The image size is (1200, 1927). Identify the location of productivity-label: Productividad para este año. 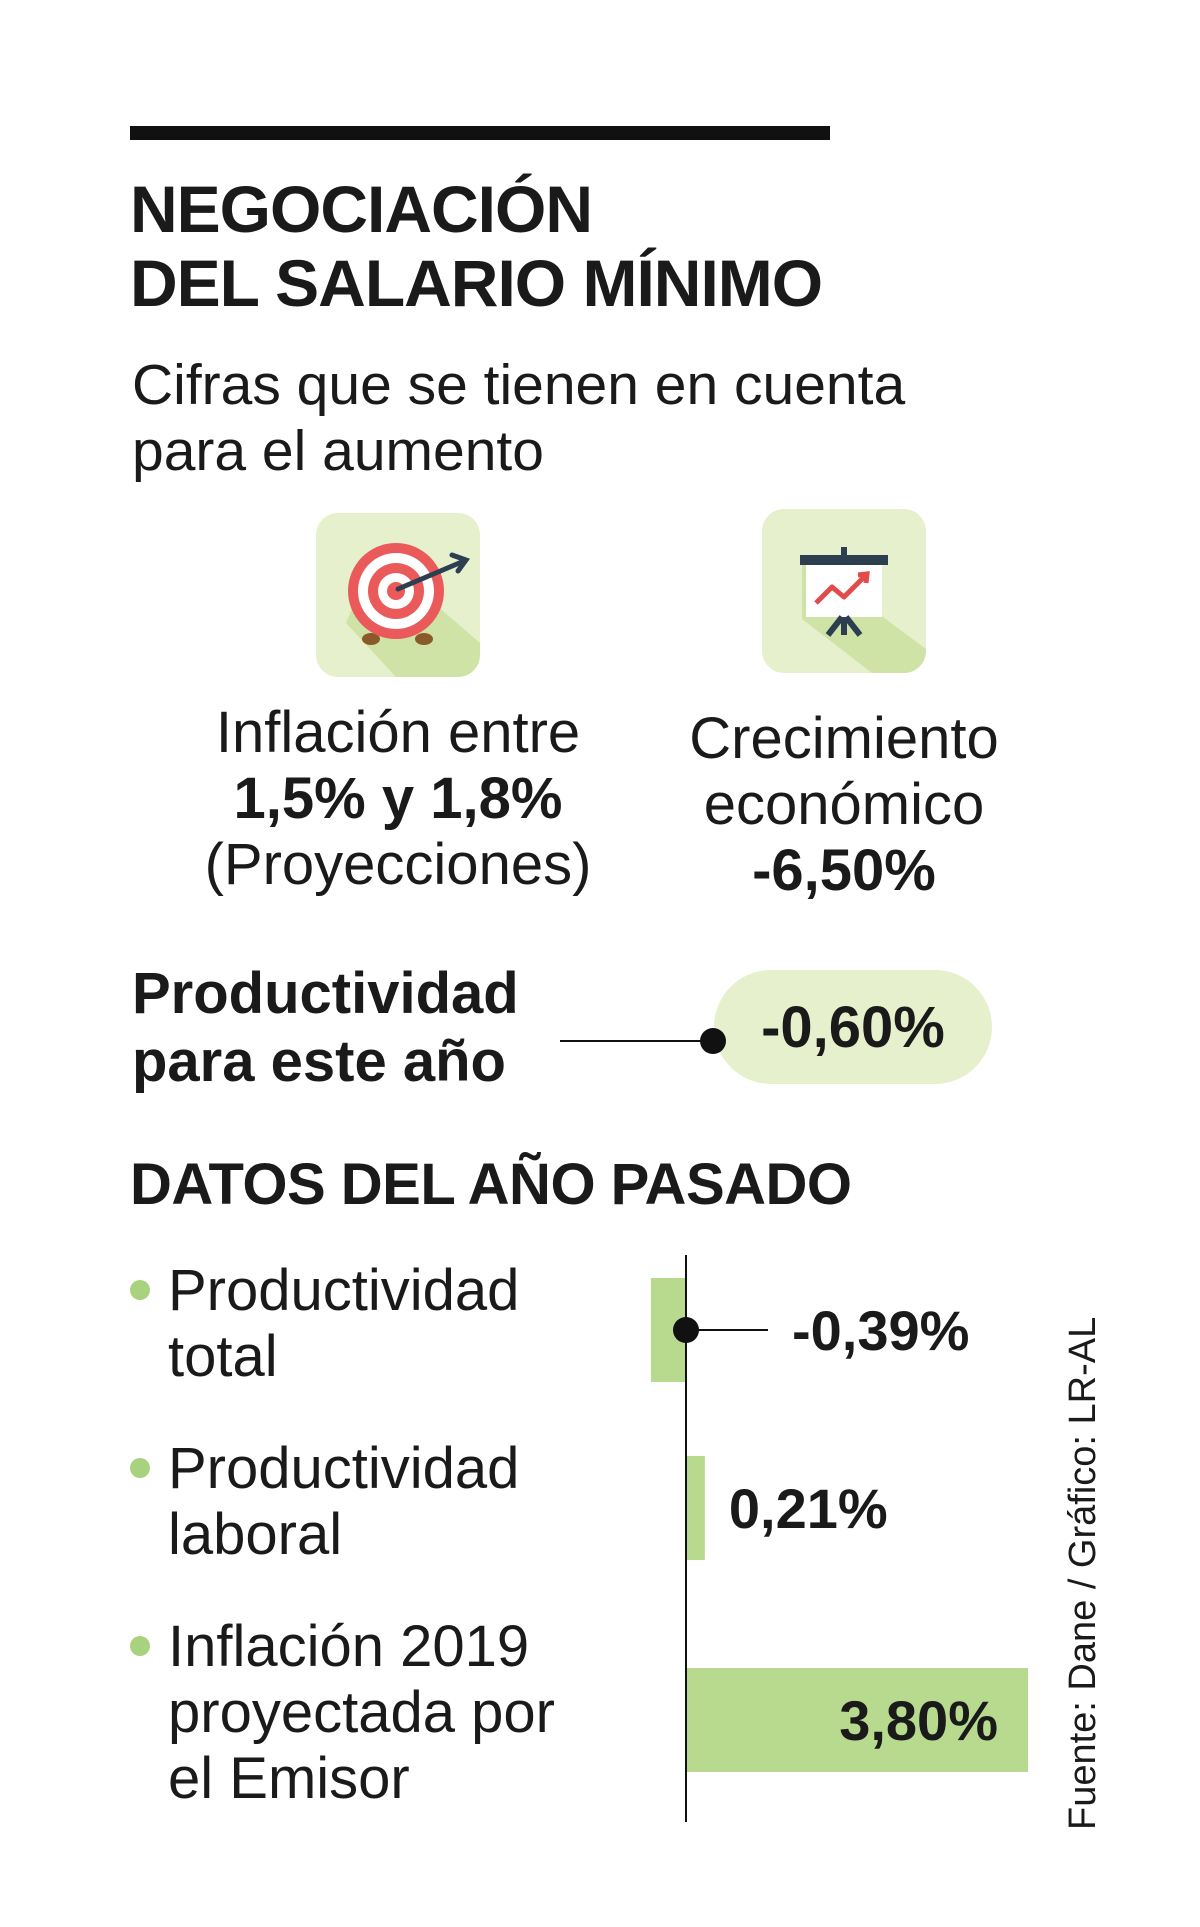
(325, 1028).